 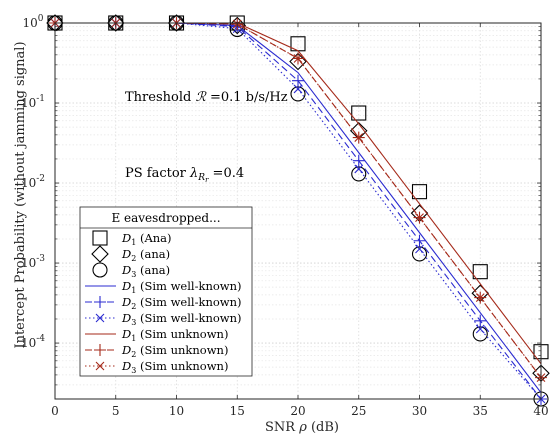 I want to click on y-tick-label: 10⁰, so click(x=32, y=22).